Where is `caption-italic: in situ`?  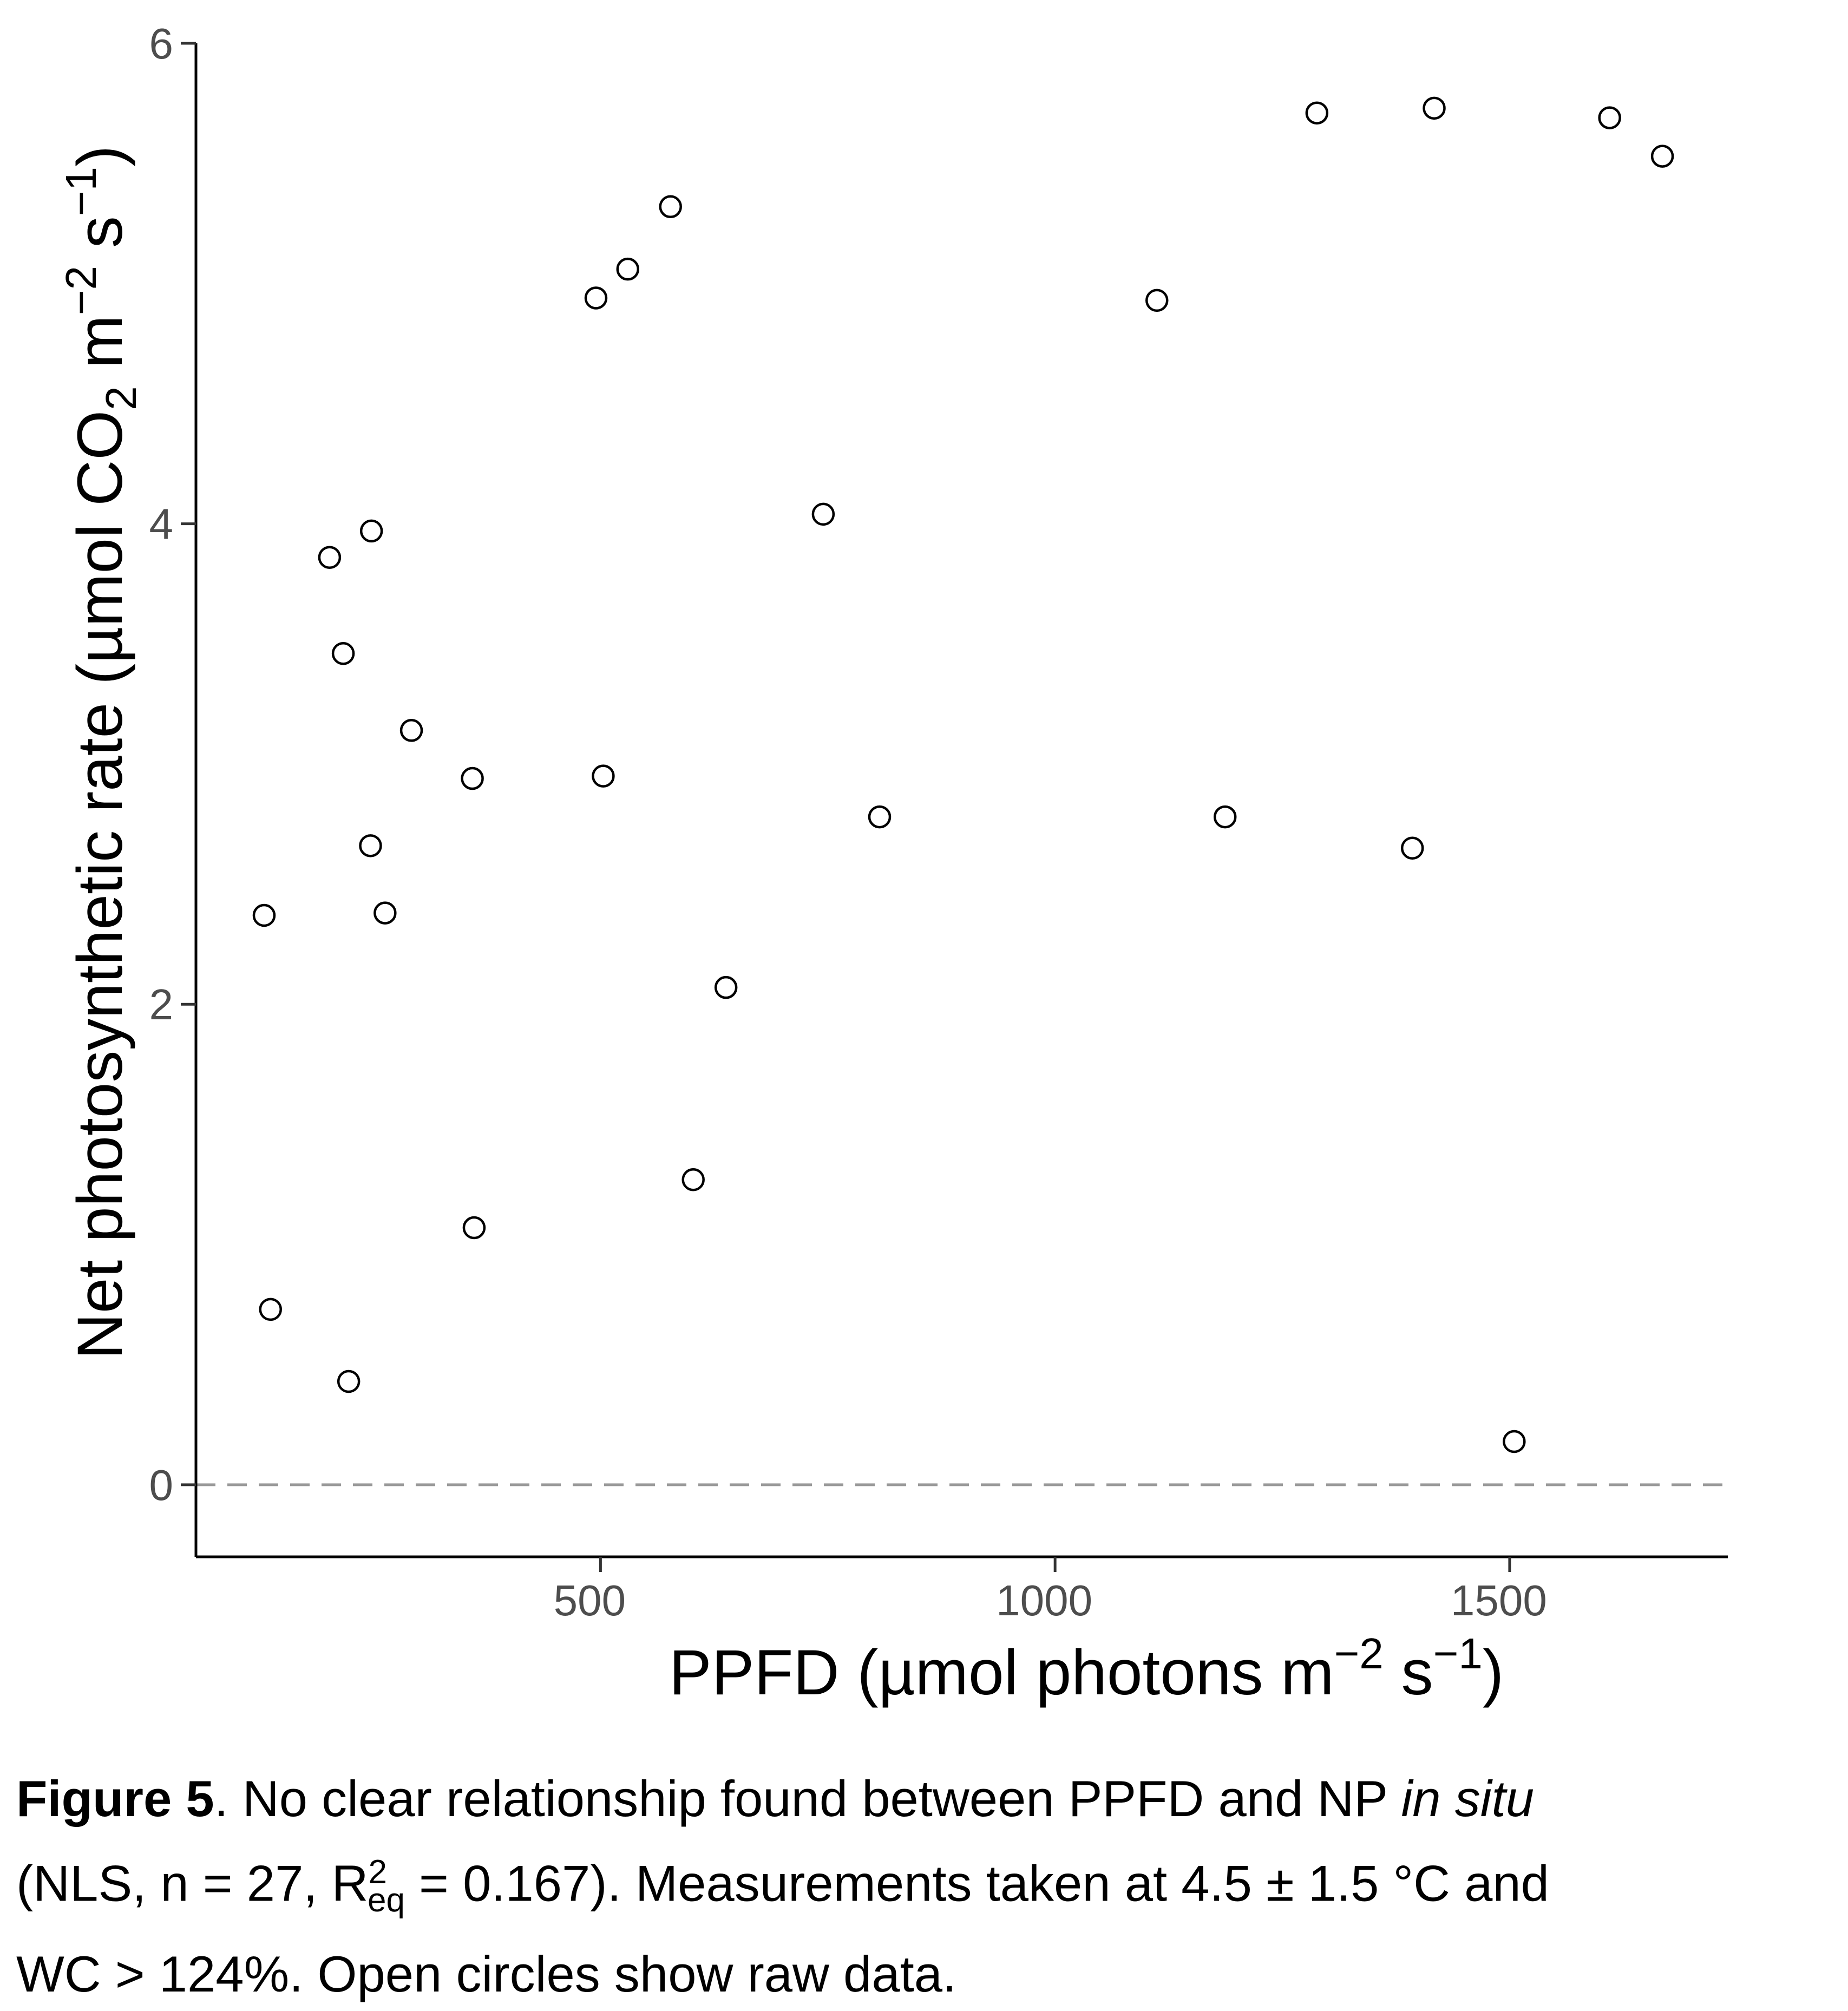
caption-italic: in situ is located at coordinates (1468, 1798).